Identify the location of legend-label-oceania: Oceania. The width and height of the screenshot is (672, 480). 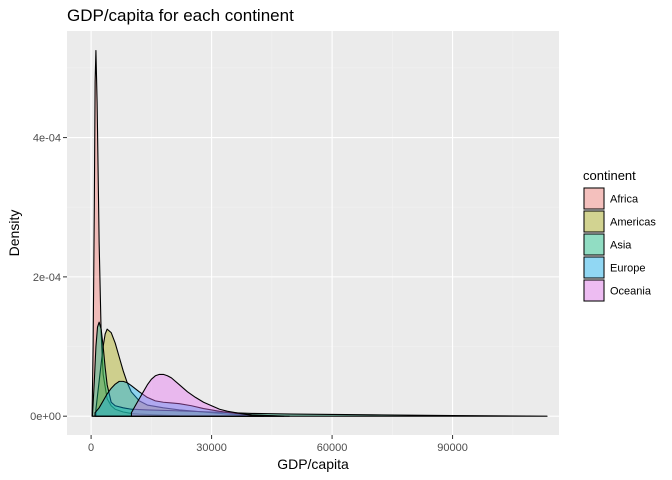
(631, 292).